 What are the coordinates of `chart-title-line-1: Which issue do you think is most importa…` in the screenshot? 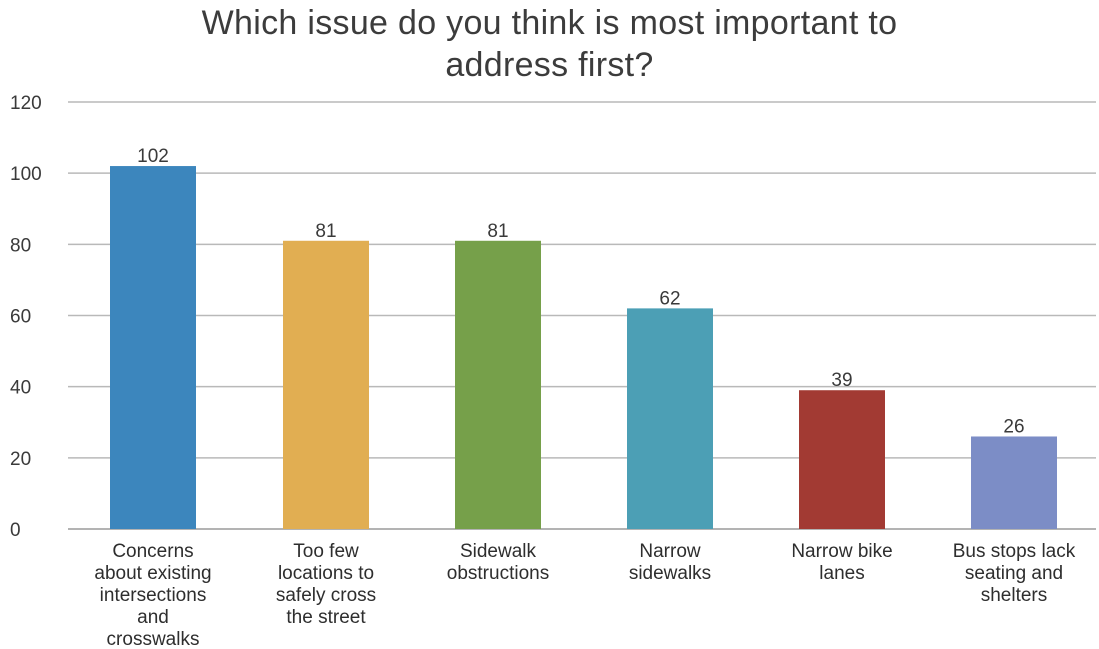 It's located at (549, 23).